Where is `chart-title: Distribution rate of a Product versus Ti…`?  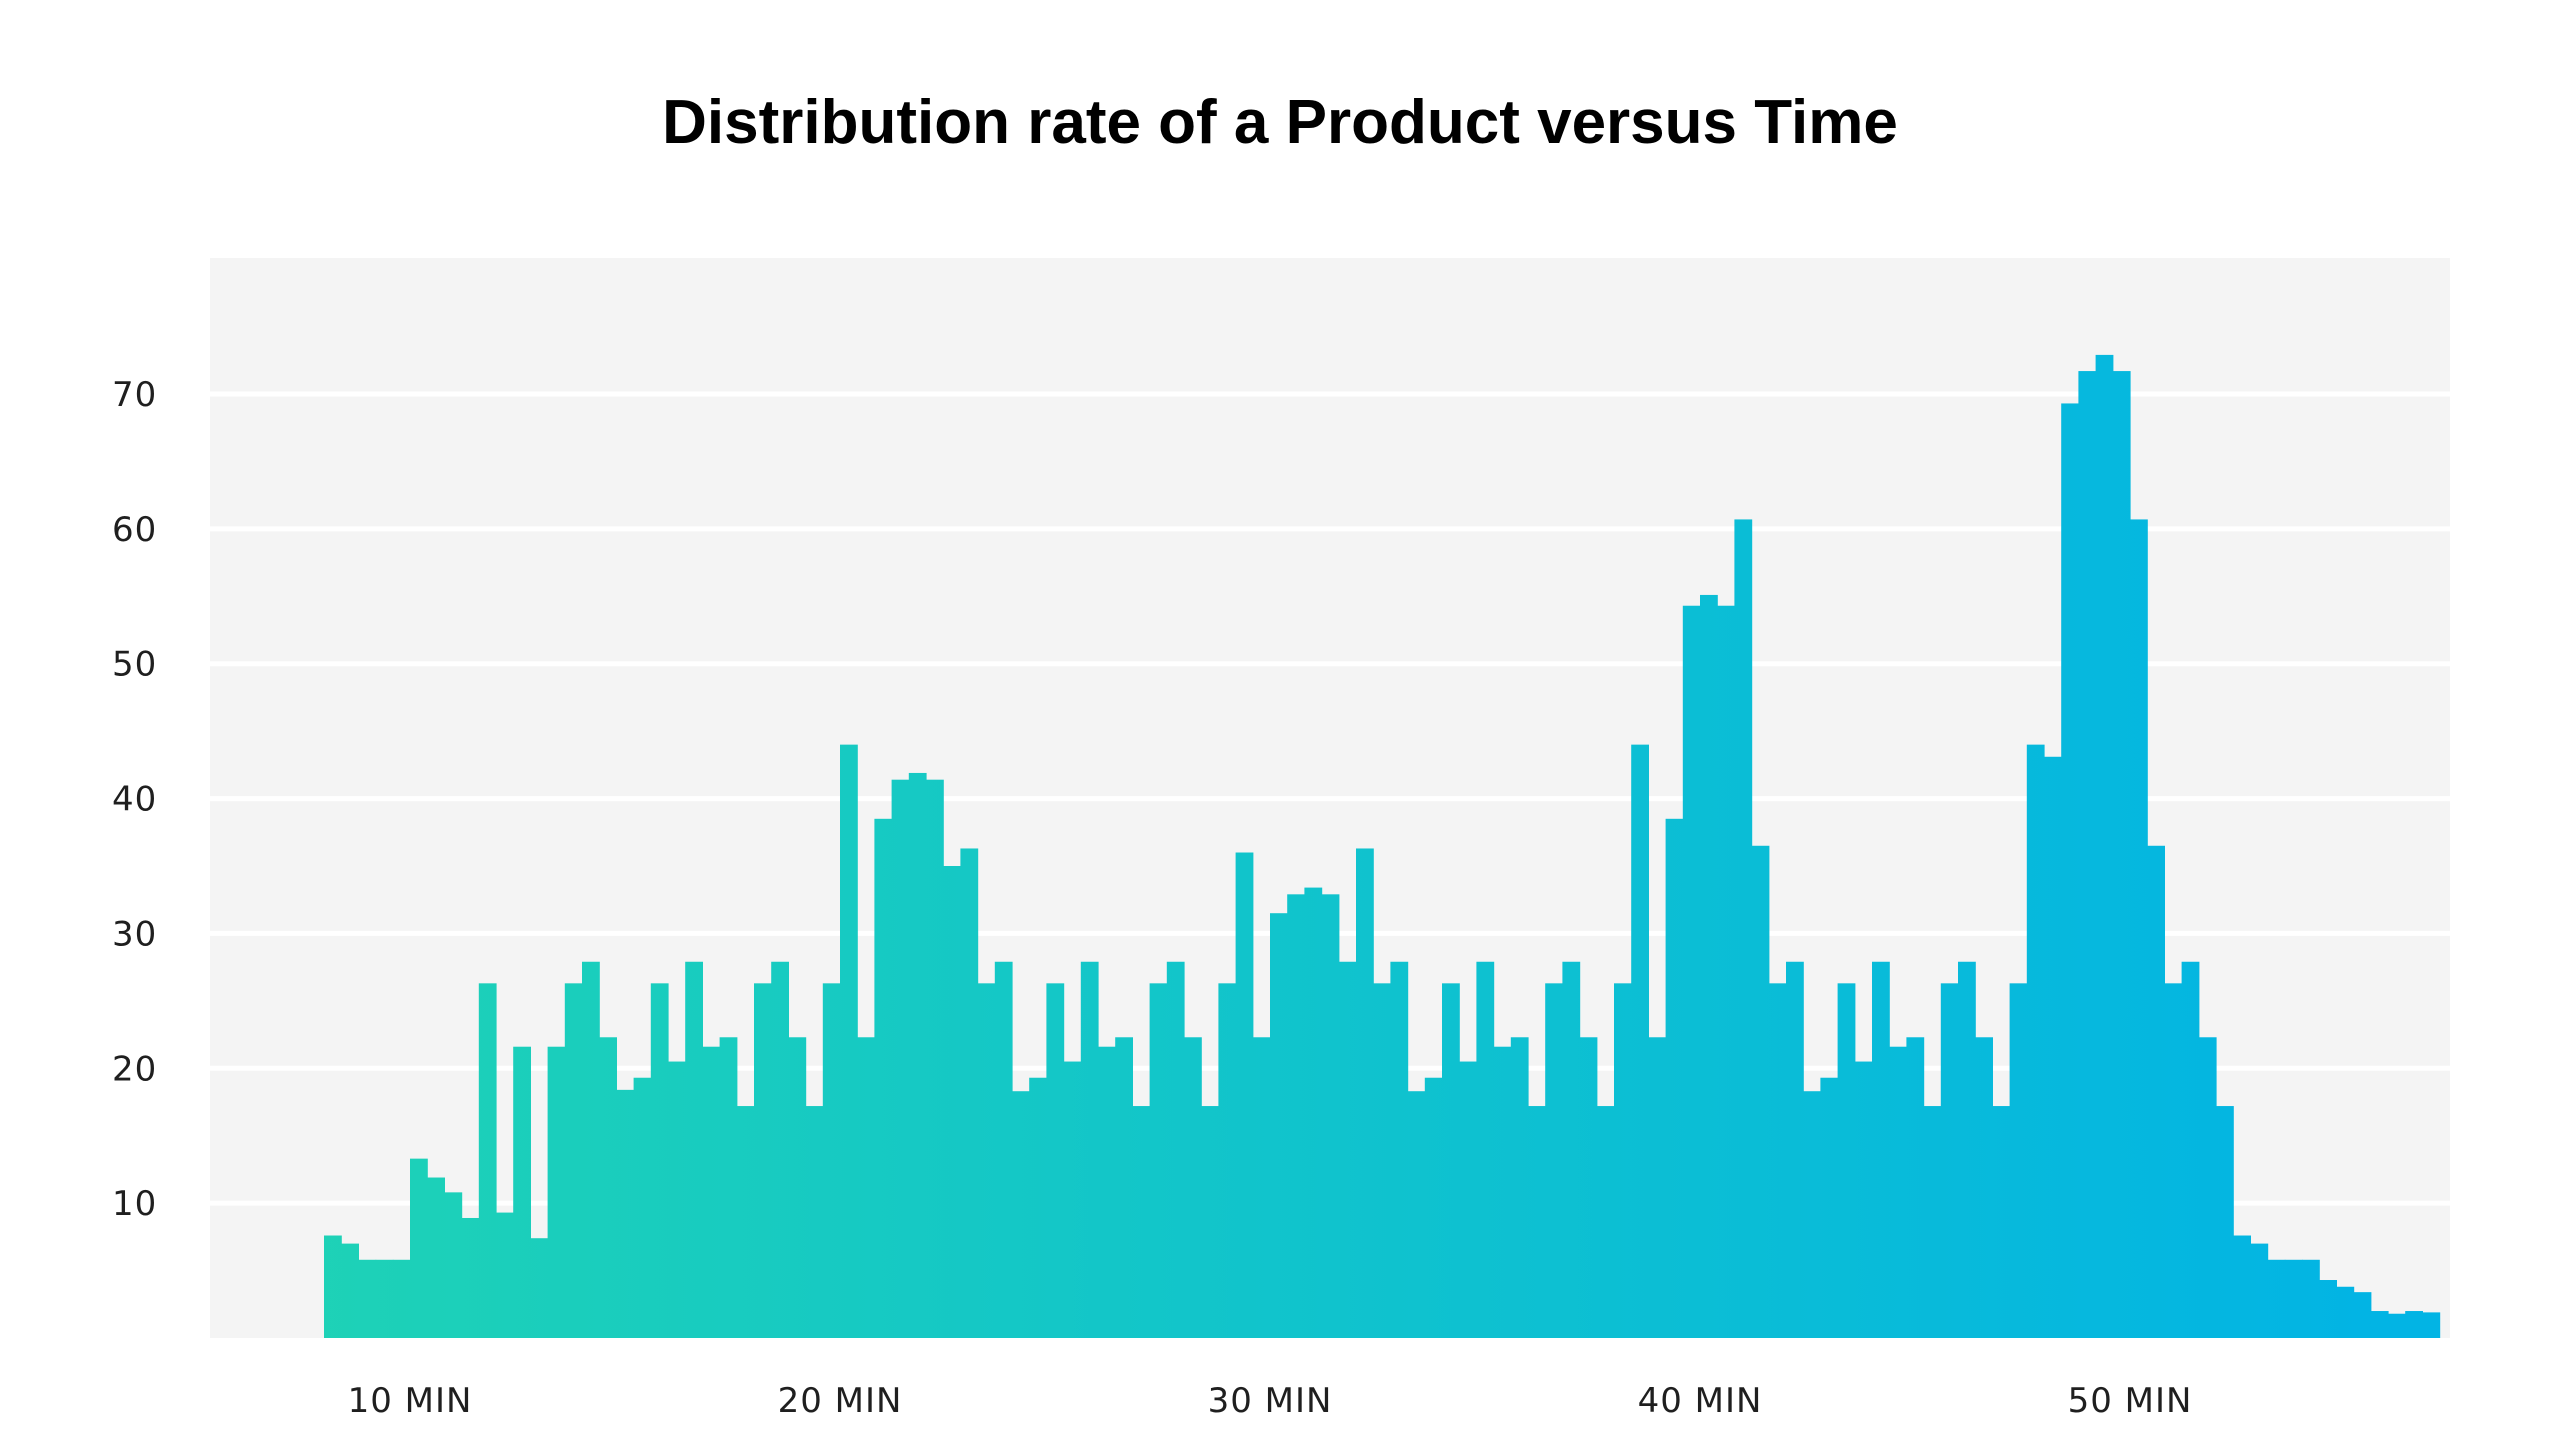 chart-title: Distribution rate of a Product versus Ti… is located at coordinates (1280, 122).